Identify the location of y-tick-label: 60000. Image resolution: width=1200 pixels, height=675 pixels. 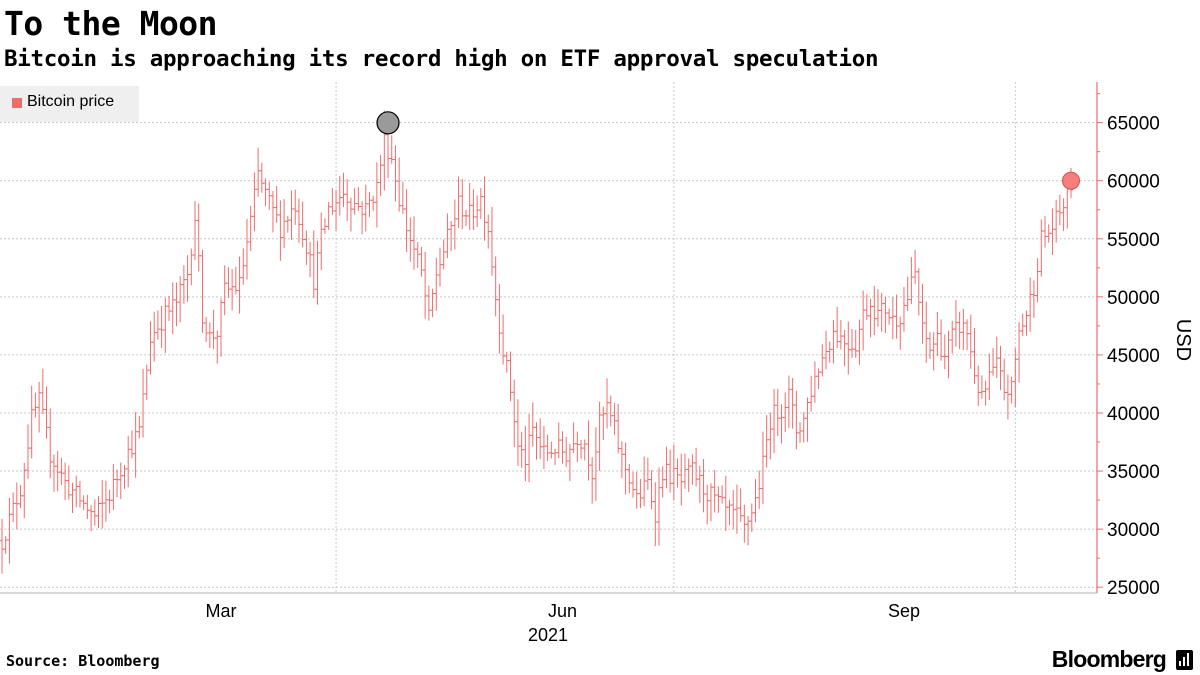
(1133, 182).